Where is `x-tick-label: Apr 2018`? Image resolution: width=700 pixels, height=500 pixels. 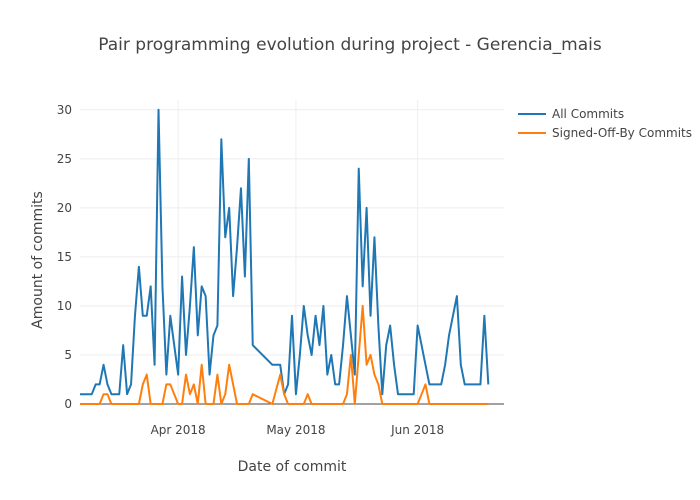
x-tick-label: Apr 2018 is located at coordinates (178, 430).